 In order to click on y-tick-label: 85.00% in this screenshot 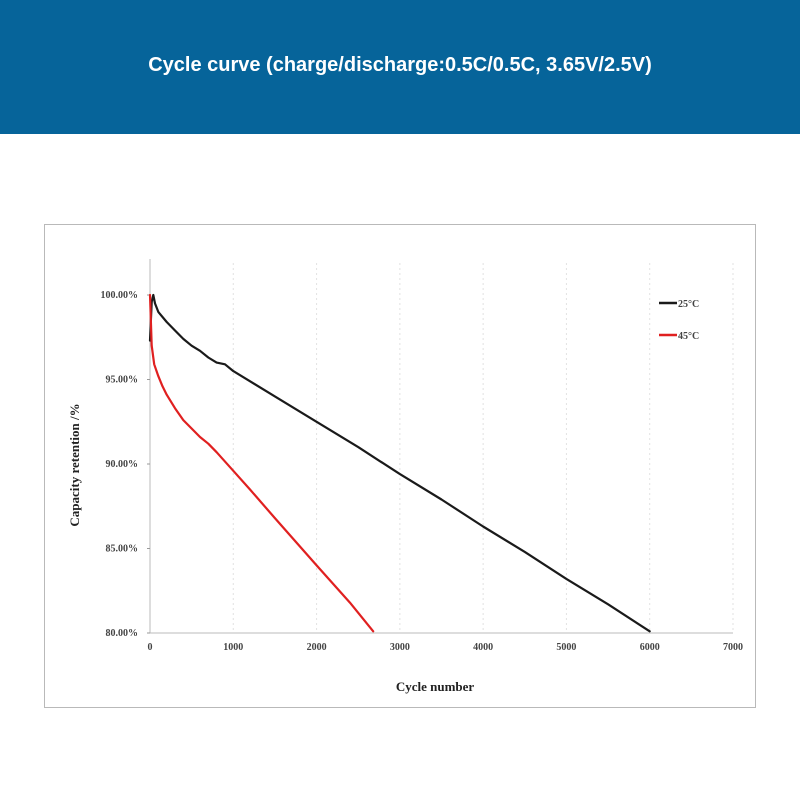, I will do `click(122, 549)`.